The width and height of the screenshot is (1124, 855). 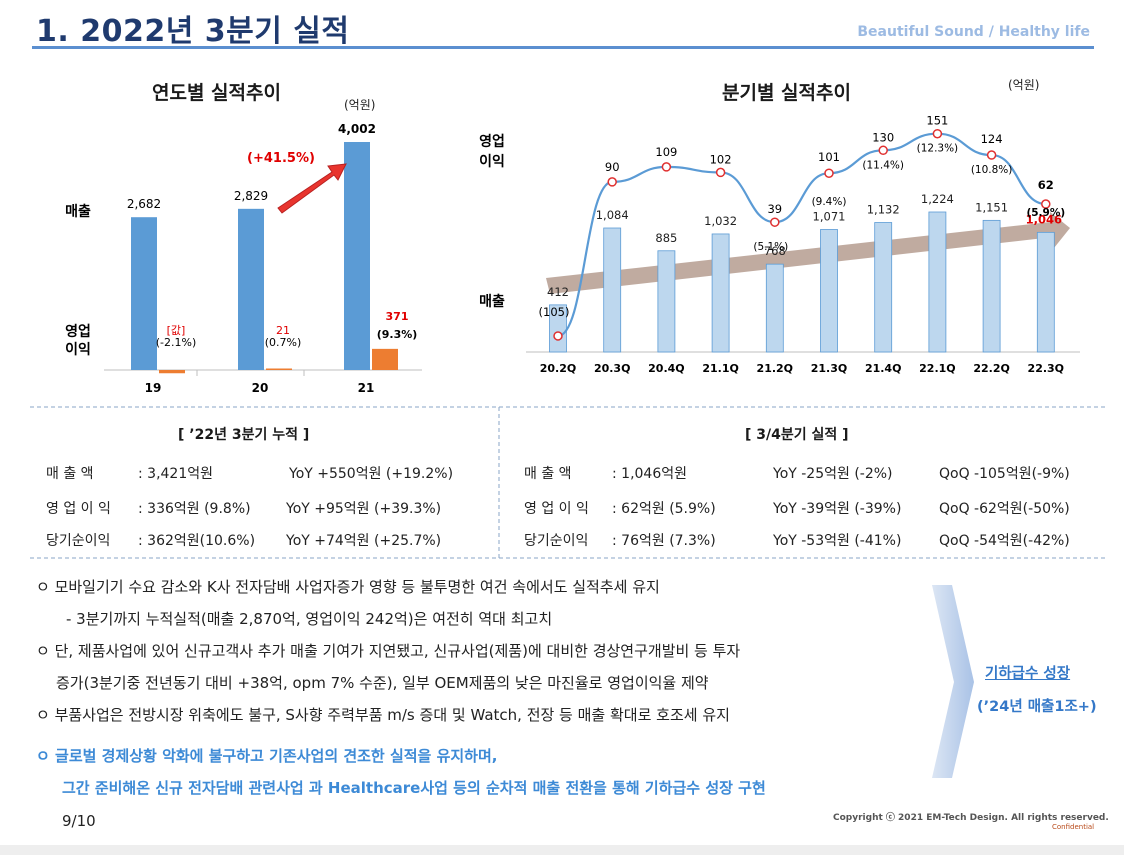 What do you see at coordinates (775, 368) in the screenshot?
I see `x-tick-label: 21.2Q` at bounding box center [775, 368].